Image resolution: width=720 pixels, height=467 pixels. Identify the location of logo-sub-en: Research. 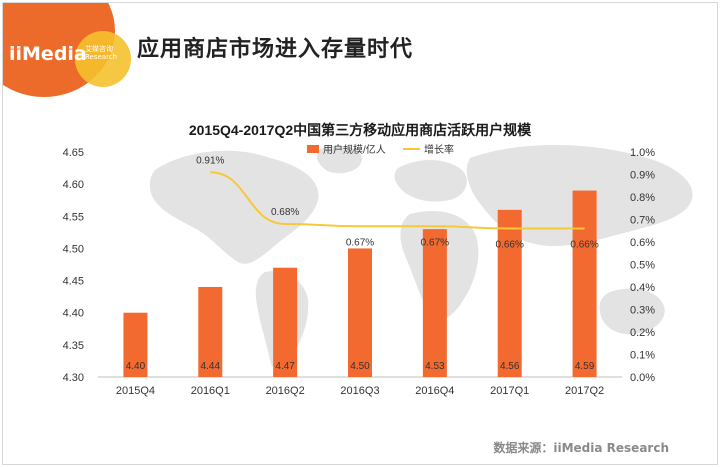
(101, 57).